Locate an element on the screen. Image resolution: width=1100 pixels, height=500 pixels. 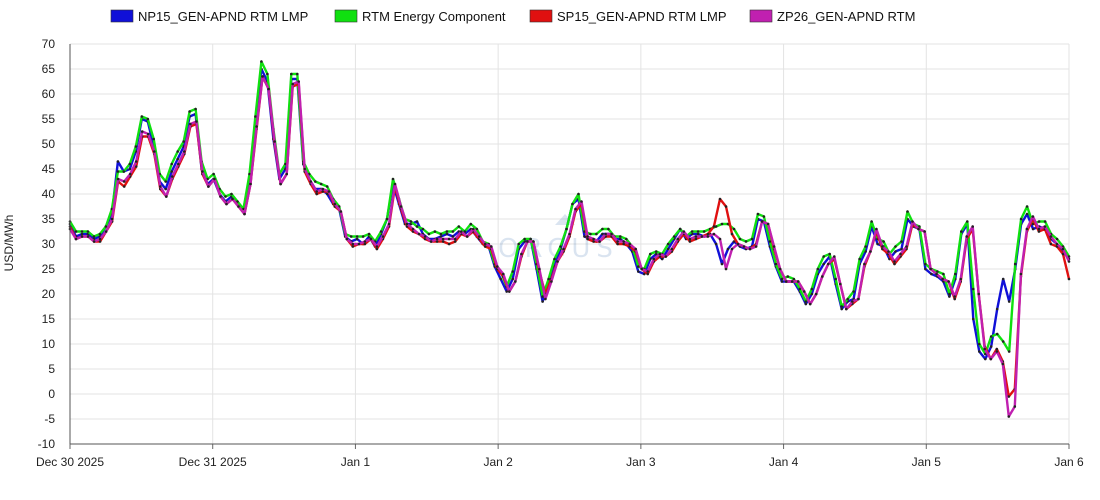
x-tick-label: Jan 2 is located at coordinates (498, 462).